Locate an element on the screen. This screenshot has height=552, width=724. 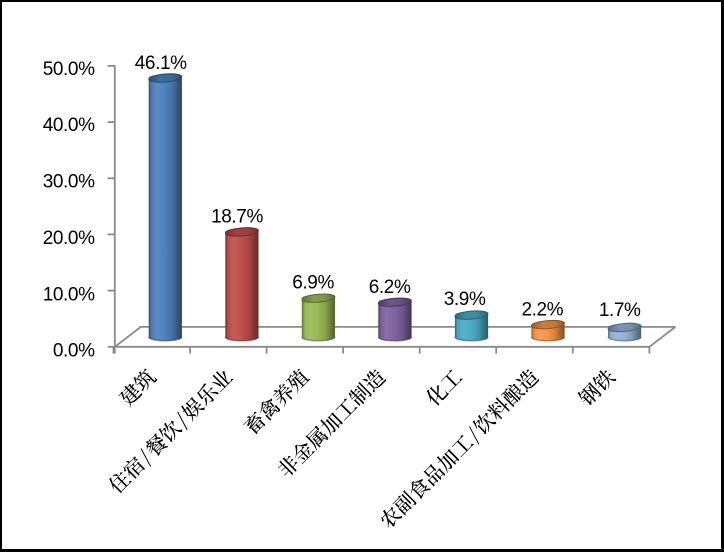
svg-text: 1.7% is located at coordinates (620, 310).